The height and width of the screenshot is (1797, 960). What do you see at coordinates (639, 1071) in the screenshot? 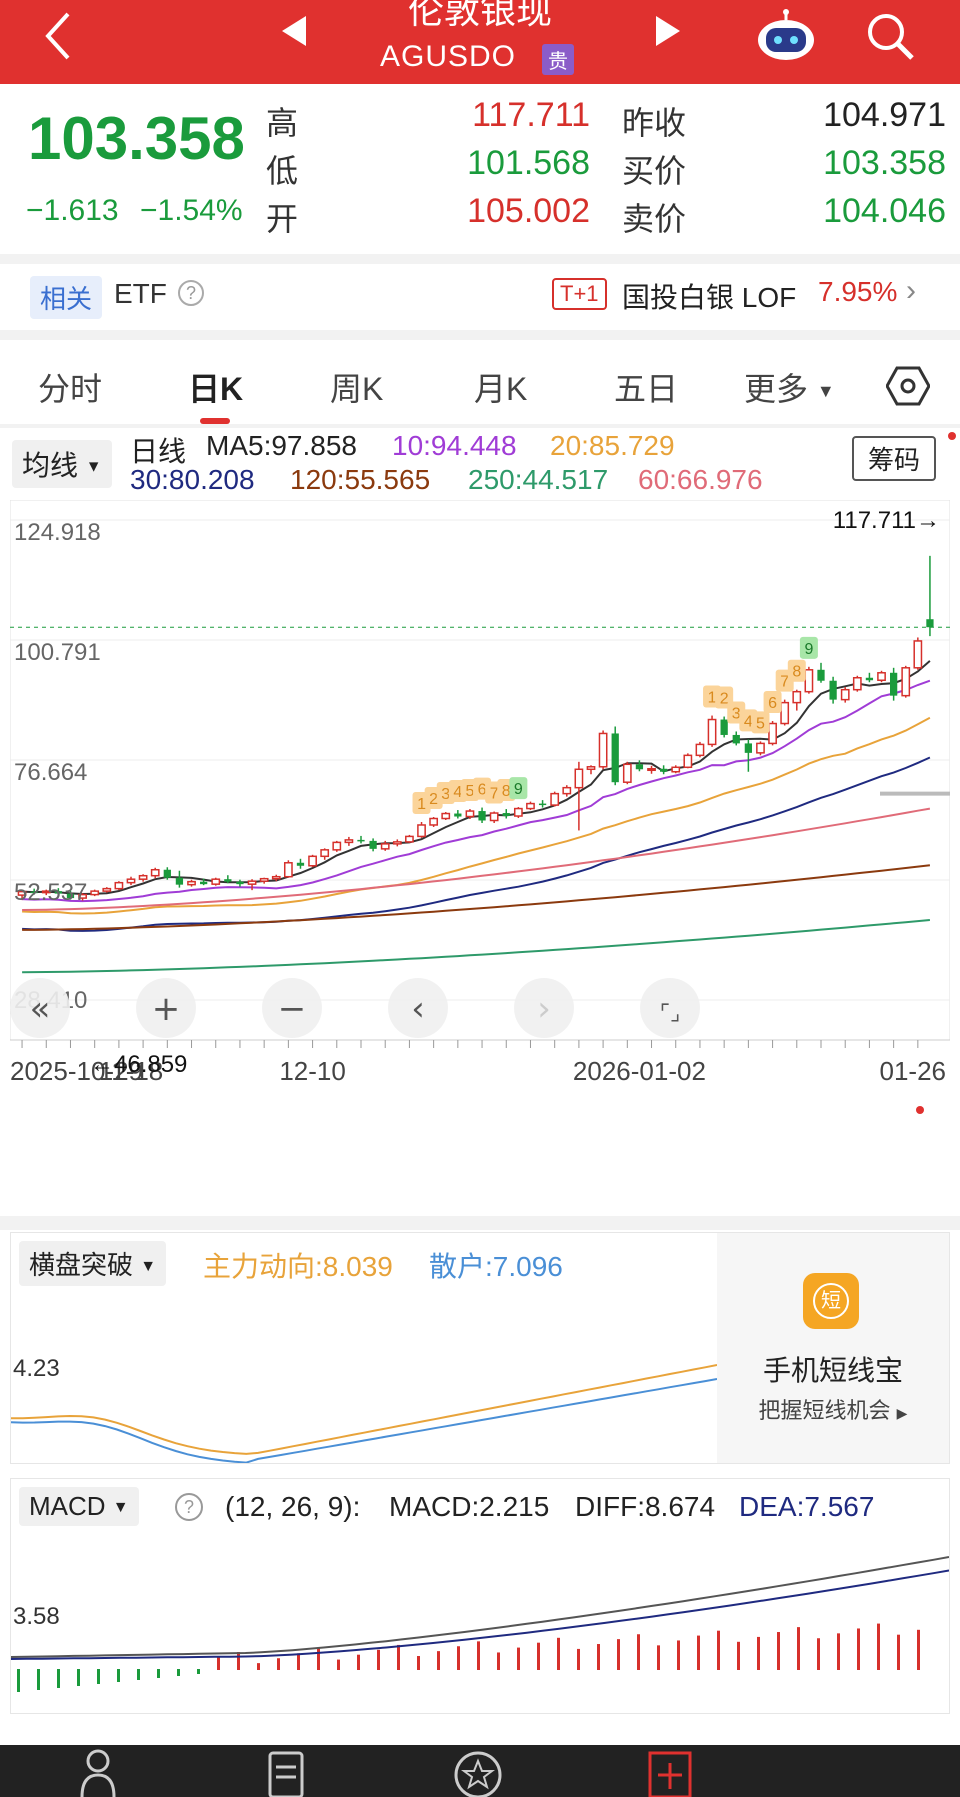
I see `x-tick-label: 2026-01-02` at bounding box center [639, 1071].